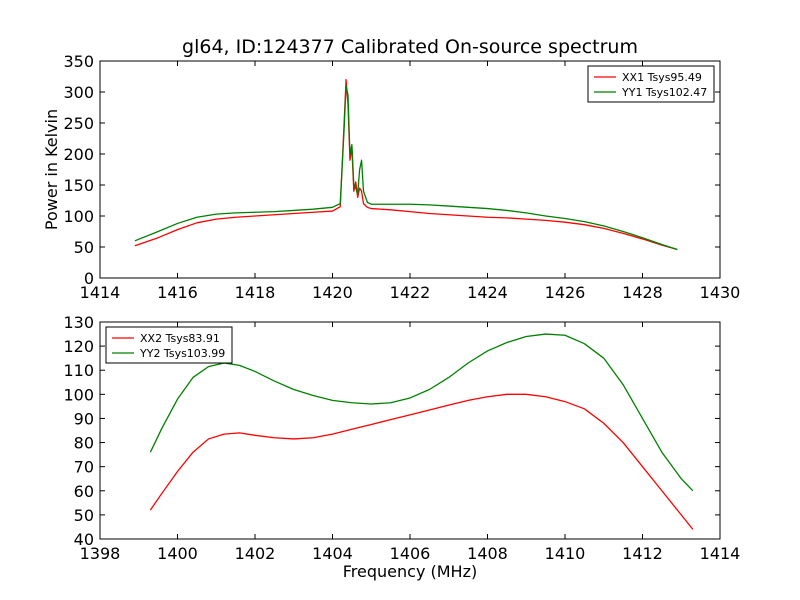 This screenshot has width=800, height=600. I want to click on y-tick-label: 150, so click(78, 185).